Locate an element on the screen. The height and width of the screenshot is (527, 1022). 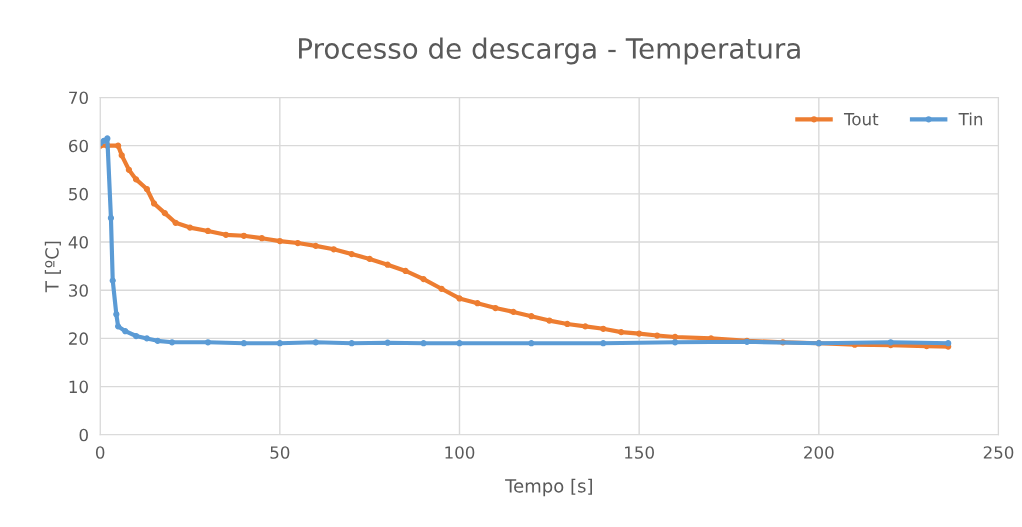
y-tick-label: 30 is located at coordinates (78, 290).